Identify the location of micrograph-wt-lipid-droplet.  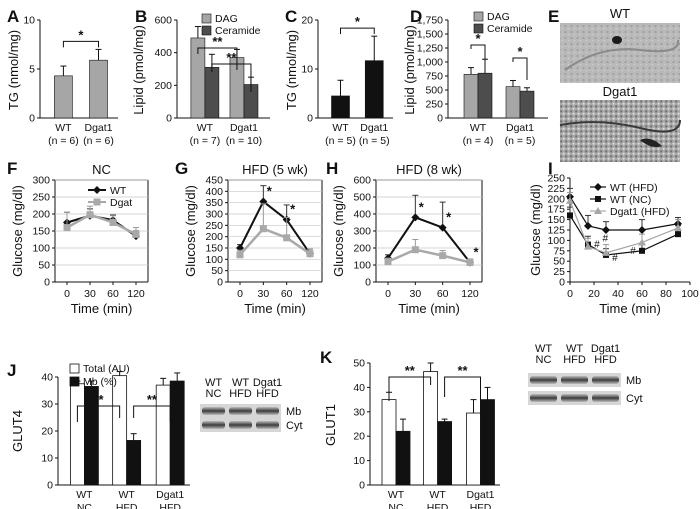
(617, 40).